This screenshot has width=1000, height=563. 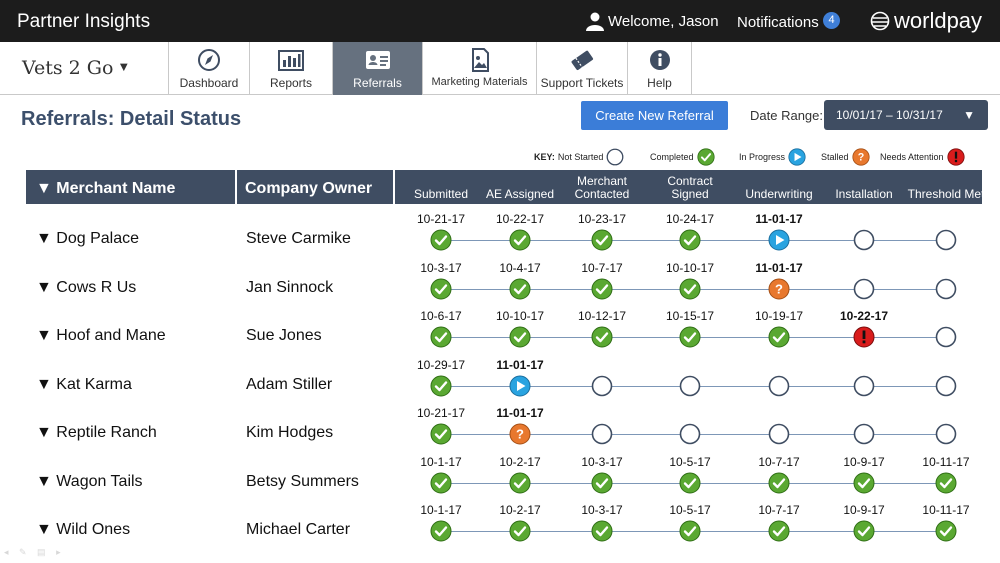 I want to click on merchant-name: ▼ Reptile Ranch, so click(x=96, y=432).